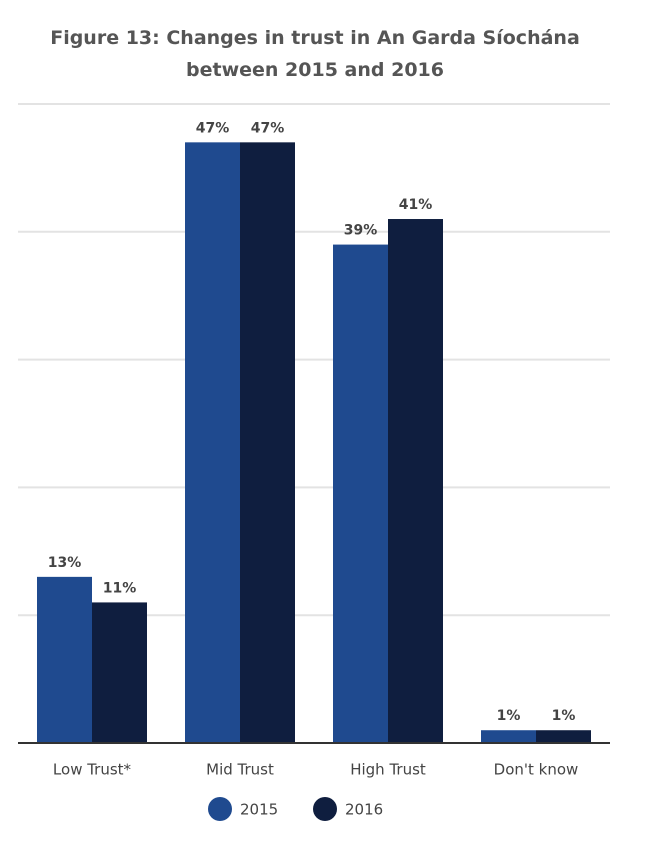 This screenshot has width=650, height=844. Describe the element at coordinates (65, 563) in the screenshot. I see `value-label: 13%` at that location.